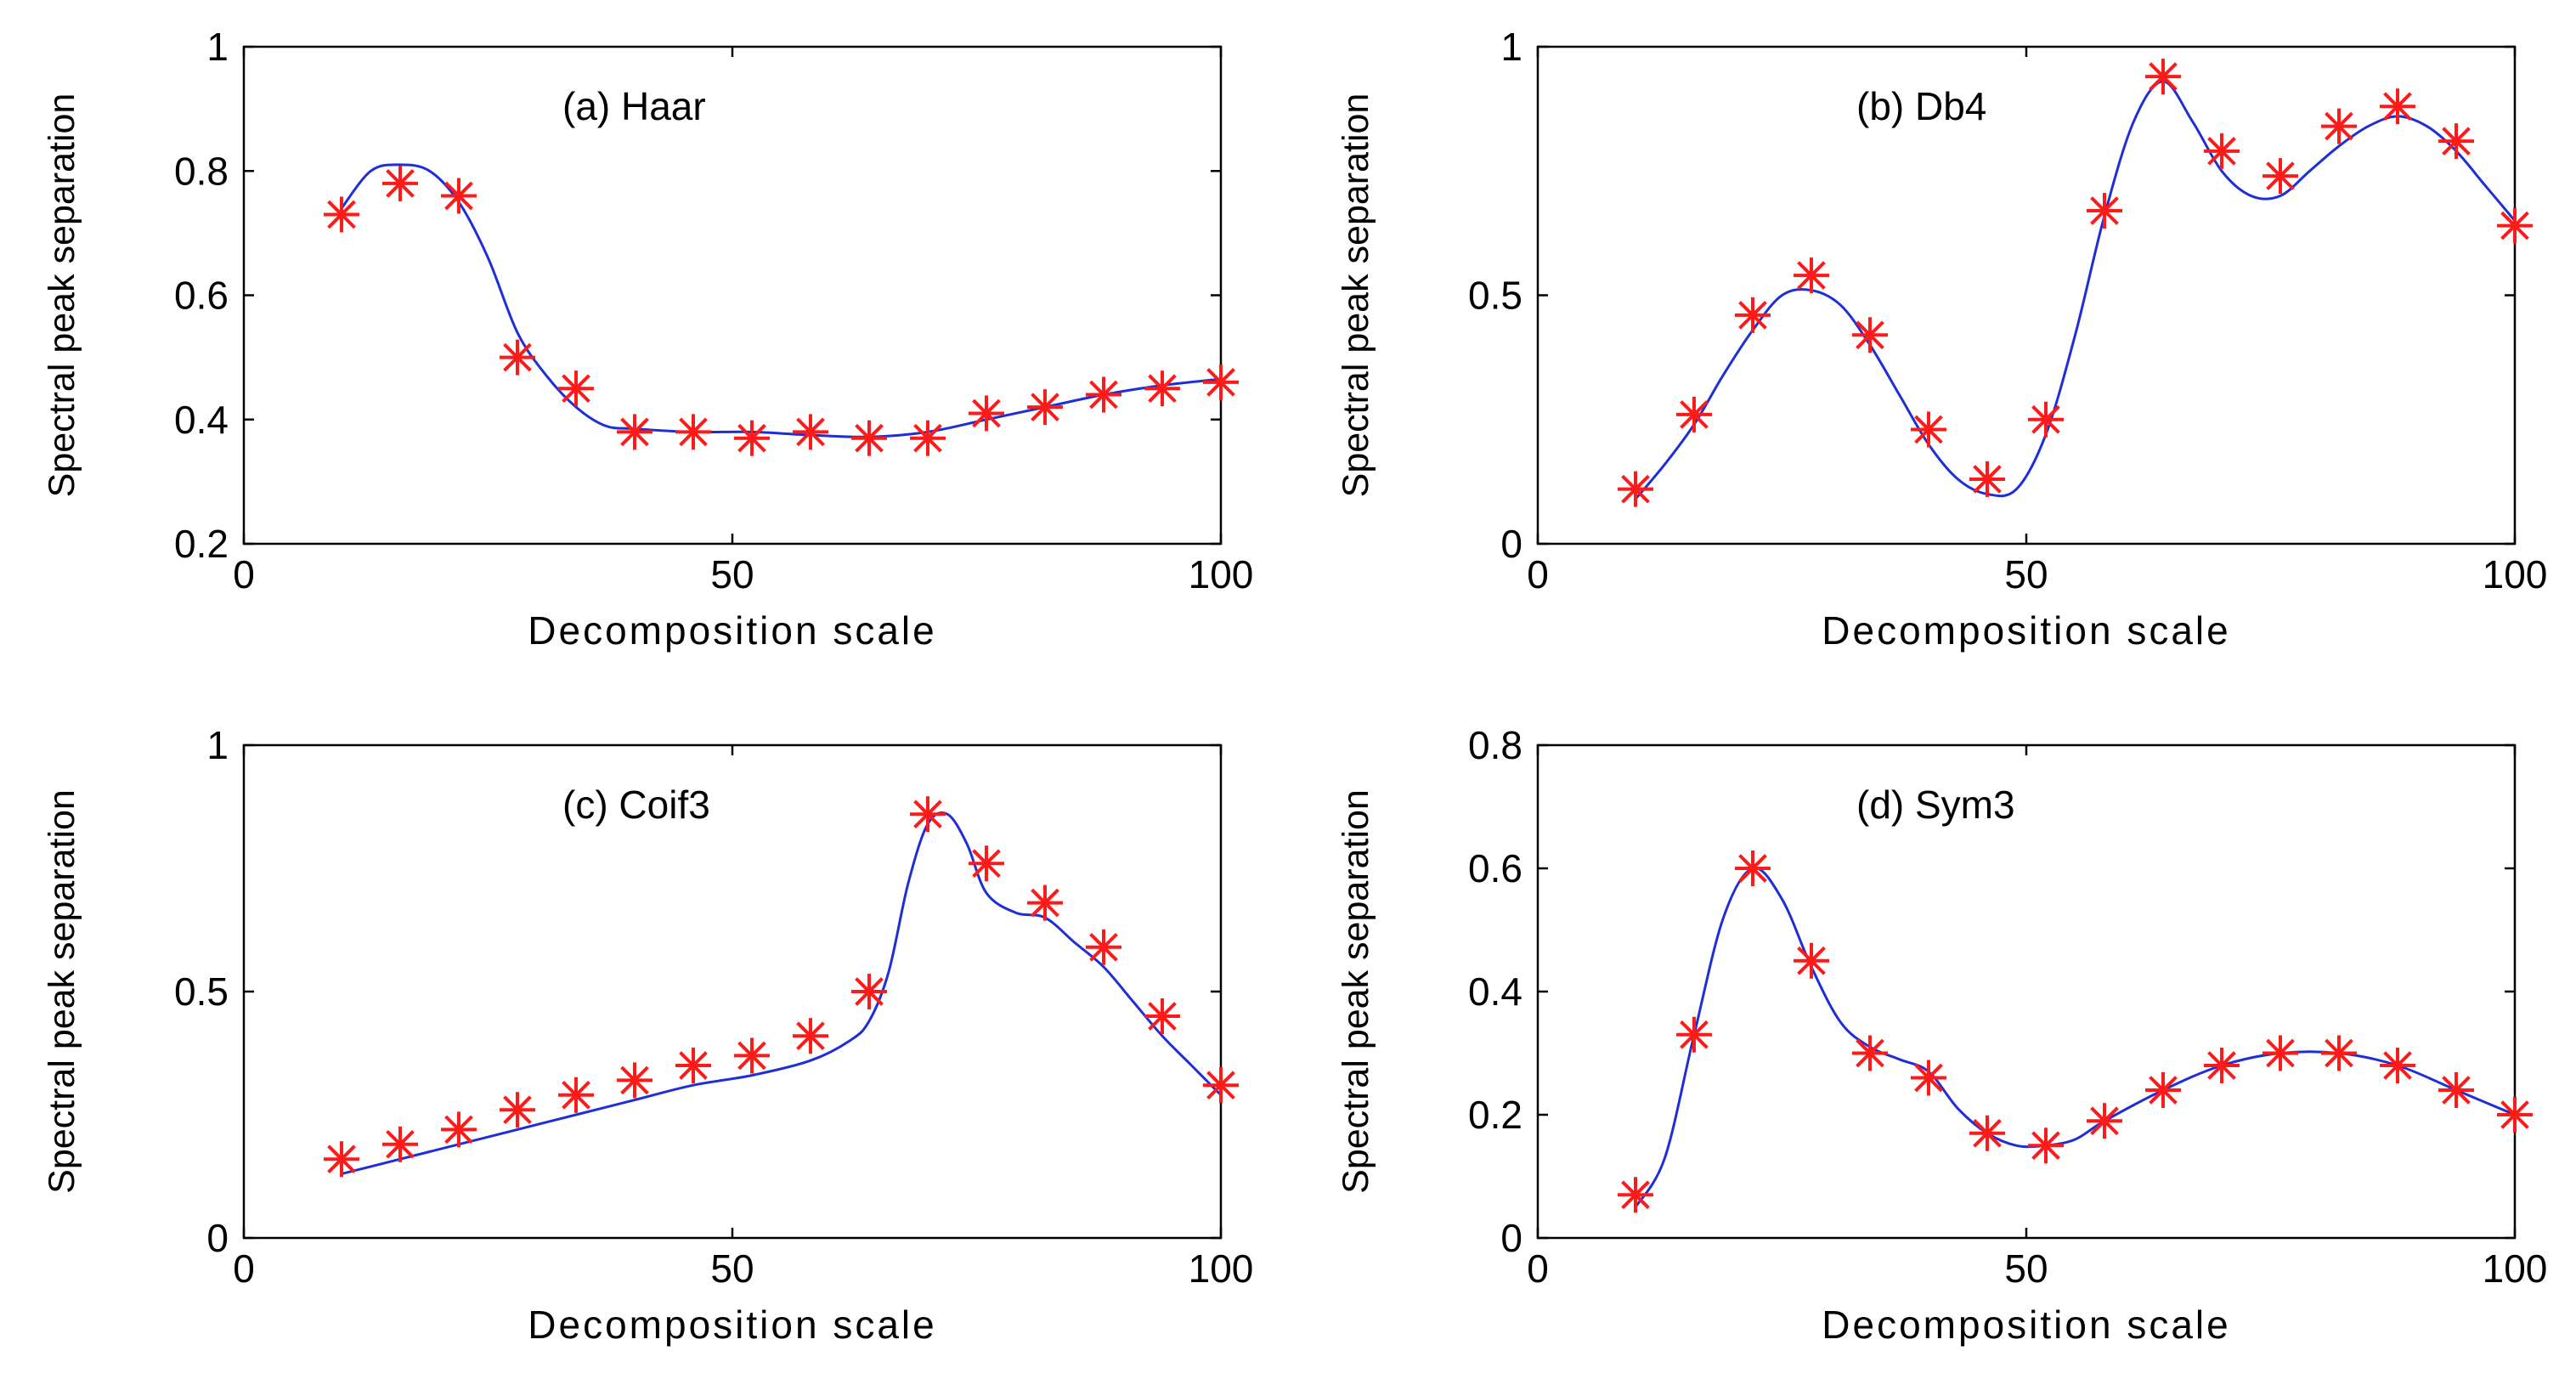 Image resolution: width=2576 pixels, height=1379 pixels. I want to click on y-tick-label: 0.6, so click(202, 296).